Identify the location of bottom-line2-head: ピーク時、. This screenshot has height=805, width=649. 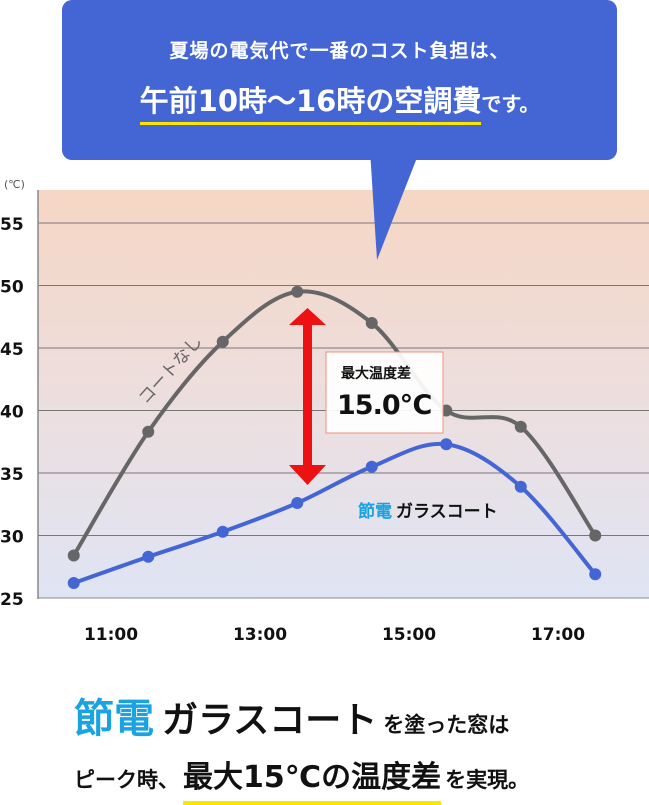
(126, 780).